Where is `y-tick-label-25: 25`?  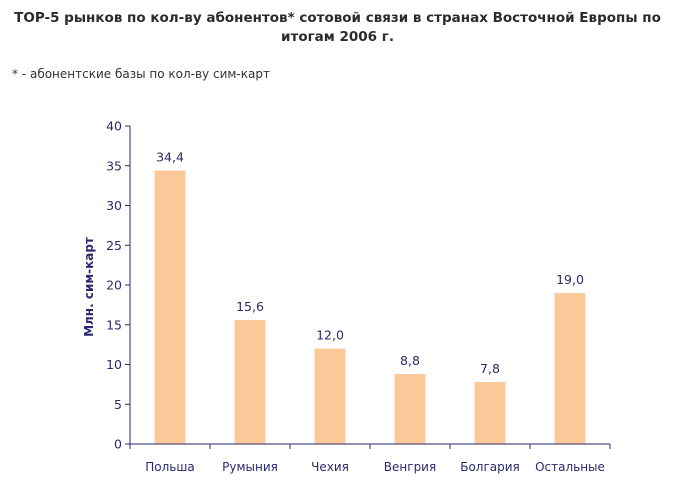
y-tick-label-25: 25 is located at coordinates (114, 245).